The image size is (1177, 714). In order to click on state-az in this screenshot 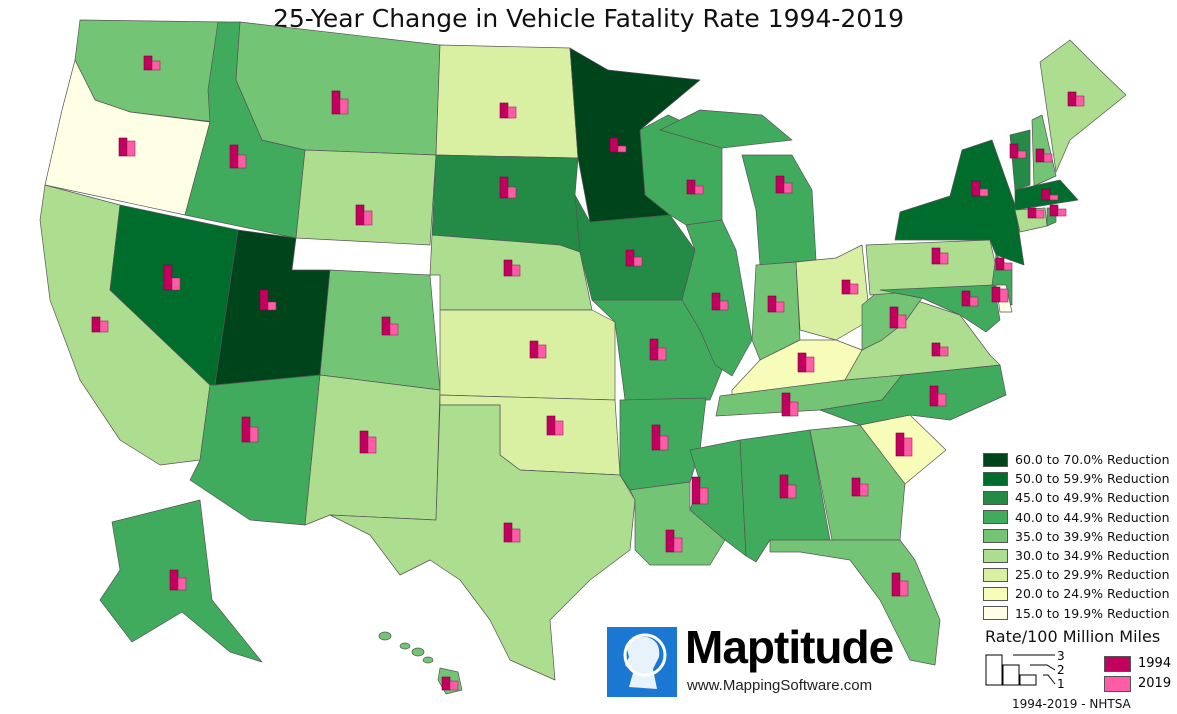, I will do `click(255, 450)`.